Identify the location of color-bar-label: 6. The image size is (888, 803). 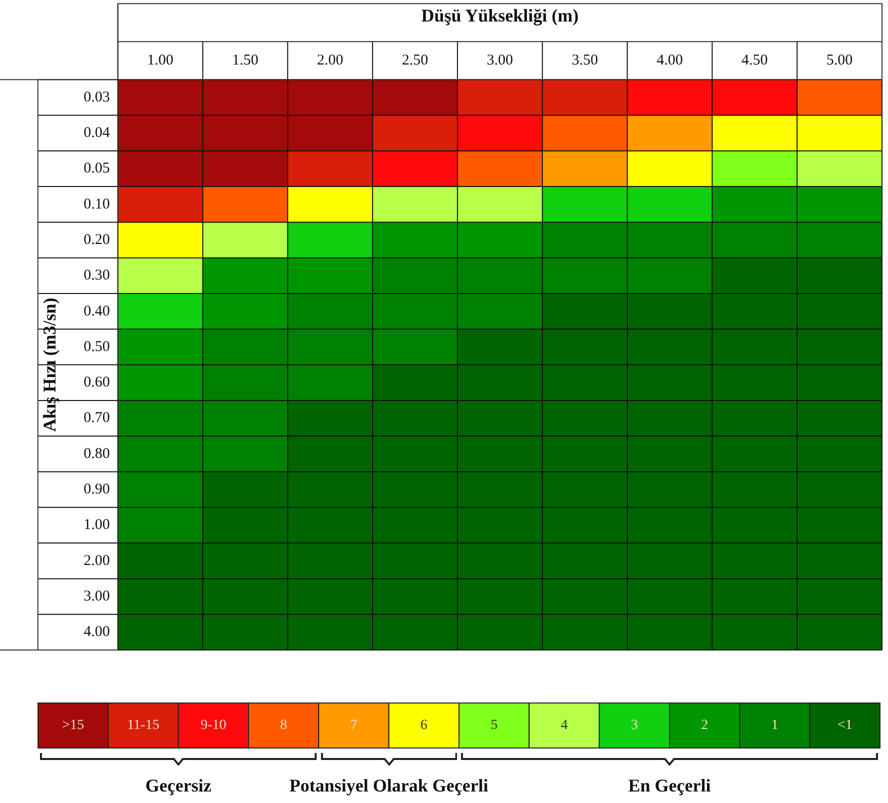
(424, 726).